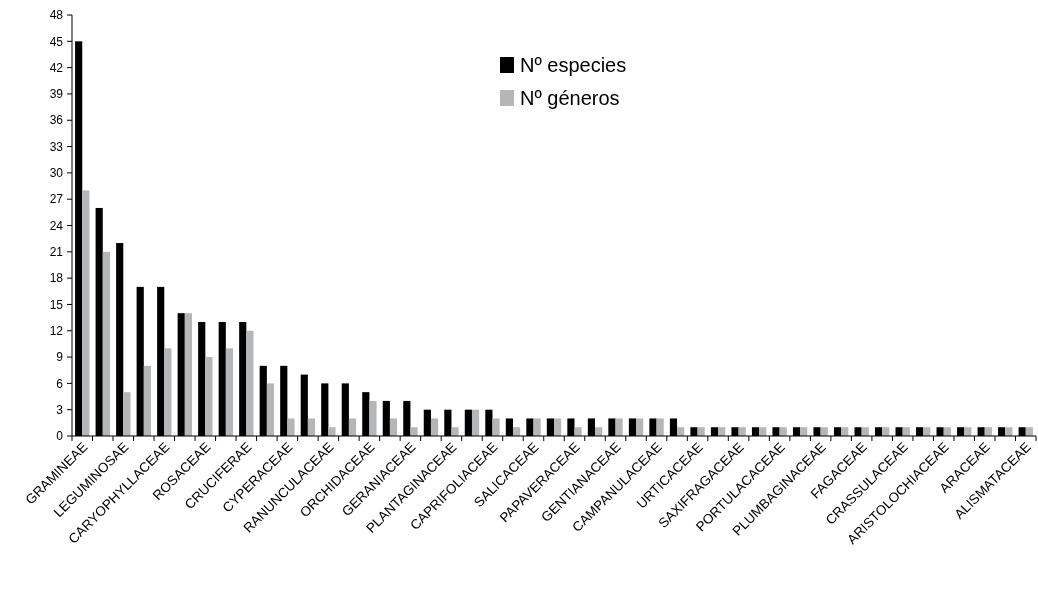 This screenshot has height=593, width=1038. What do you see at coordinates (56, 15) in the screenshot?
I see `y-tick-label: 48` at bounding box center [56, 15].